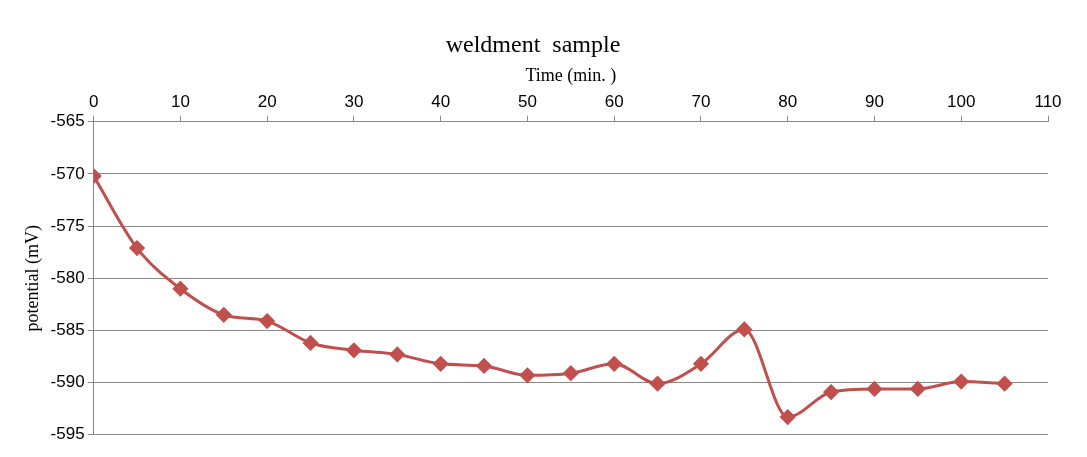 The height and width of the screenshot is (457, 1087). I want to click on x-tick-label: 20, so click(267, 102).